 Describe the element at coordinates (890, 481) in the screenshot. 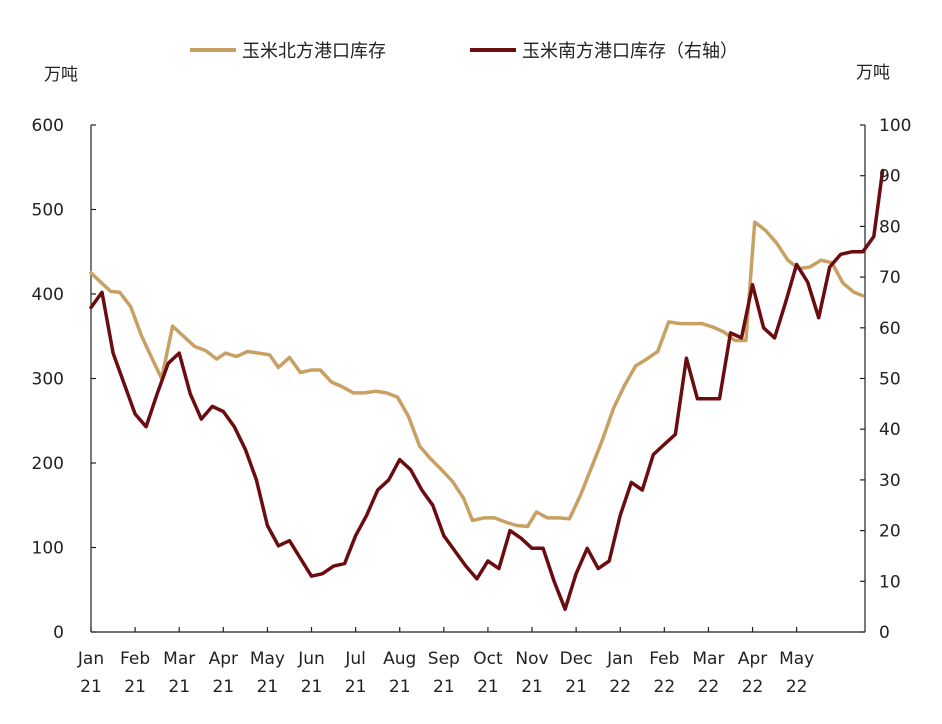

I see `right-tick-label: 30` at that location.